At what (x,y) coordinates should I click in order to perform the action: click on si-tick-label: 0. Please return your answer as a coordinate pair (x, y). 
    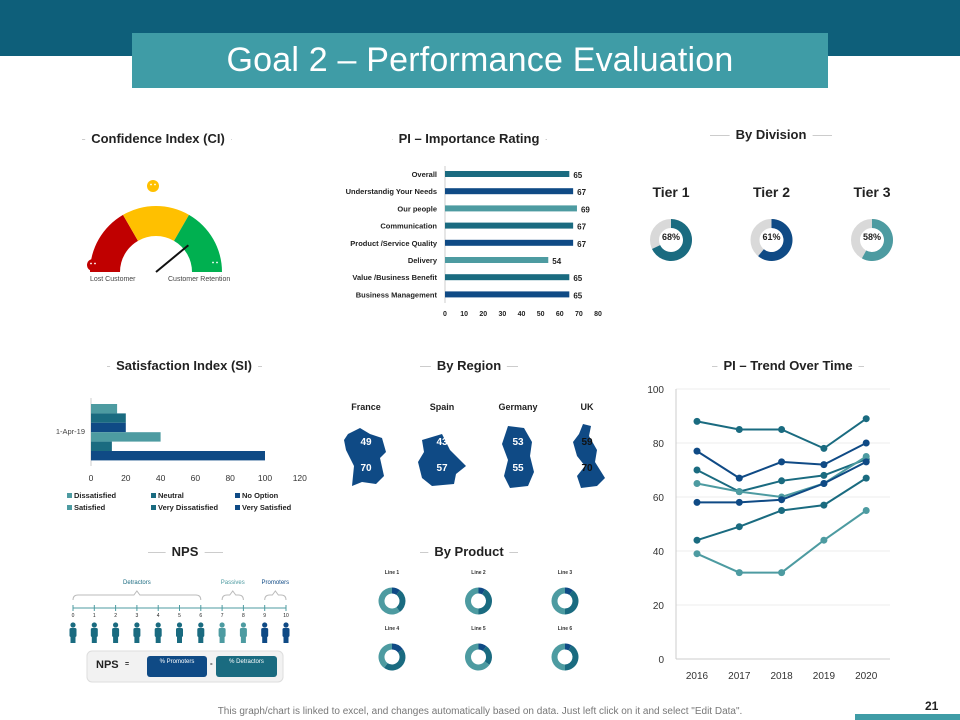
    Looking at the image, I should click on (91, 478).